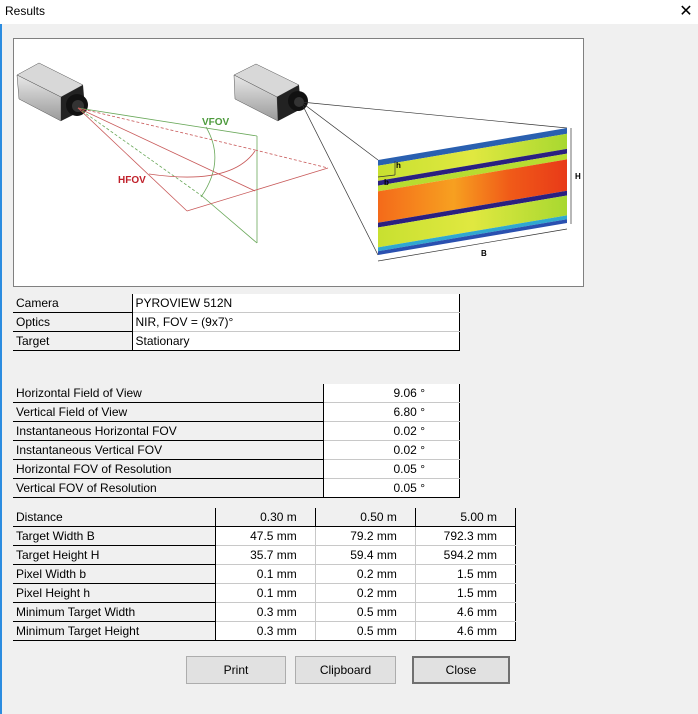  What do you see at coordinates (484, 253) in the screenshot?
I see `label-B: B` at bounding box center [484, 253].